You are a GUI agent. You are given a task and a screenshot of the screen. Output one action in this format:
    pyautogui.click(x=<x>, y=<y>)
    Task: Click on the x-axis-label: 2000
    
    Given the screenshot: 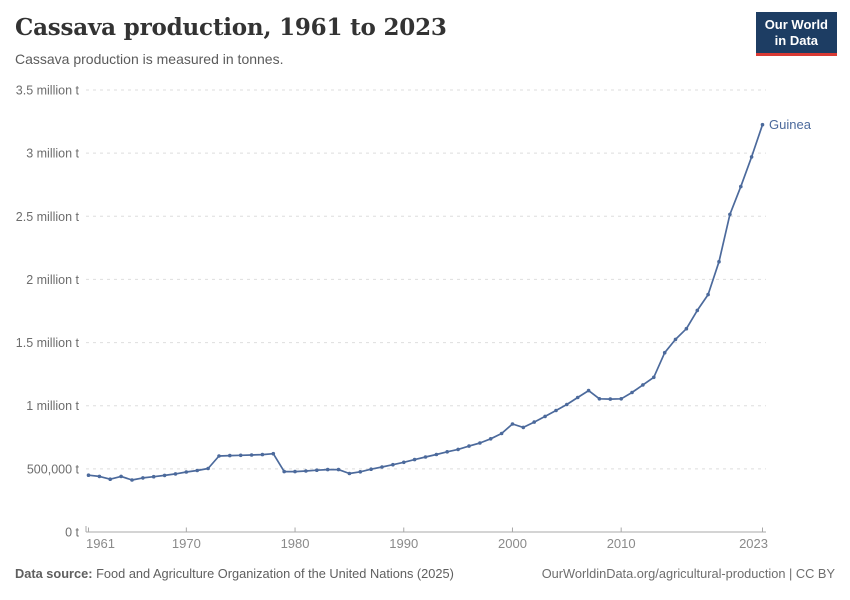 What is the action you would take?
    pyautogui.click(x=512, y=543)
    